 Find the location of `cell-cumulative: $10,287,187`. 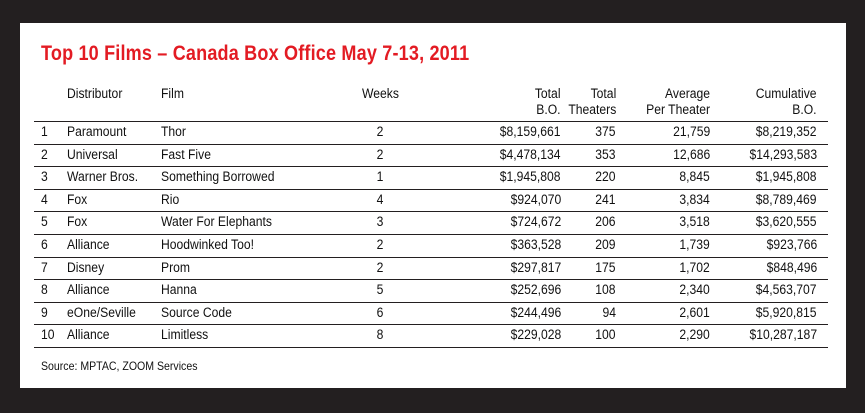

cell-cumulative: $10,287,187 is located at coordinates (783, 335).